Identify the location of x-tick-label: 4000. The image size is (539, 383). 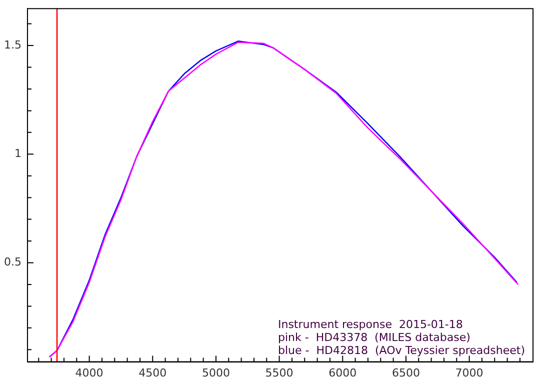
(89, 373).